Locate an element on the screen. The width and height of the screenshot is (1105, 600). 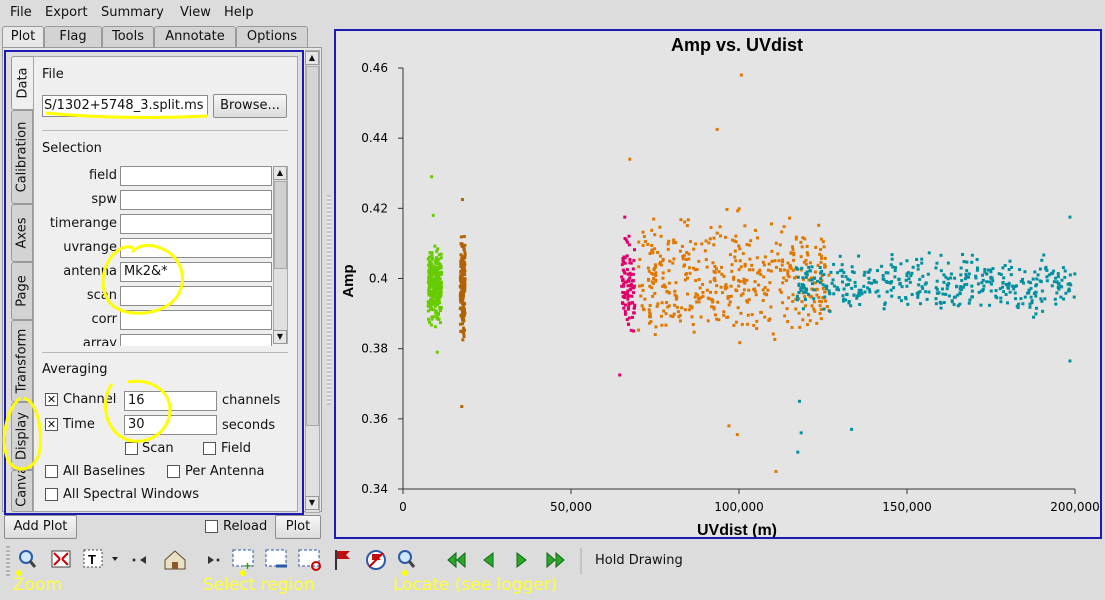
tab-flag: Flag is located at coordinates (73, 37).